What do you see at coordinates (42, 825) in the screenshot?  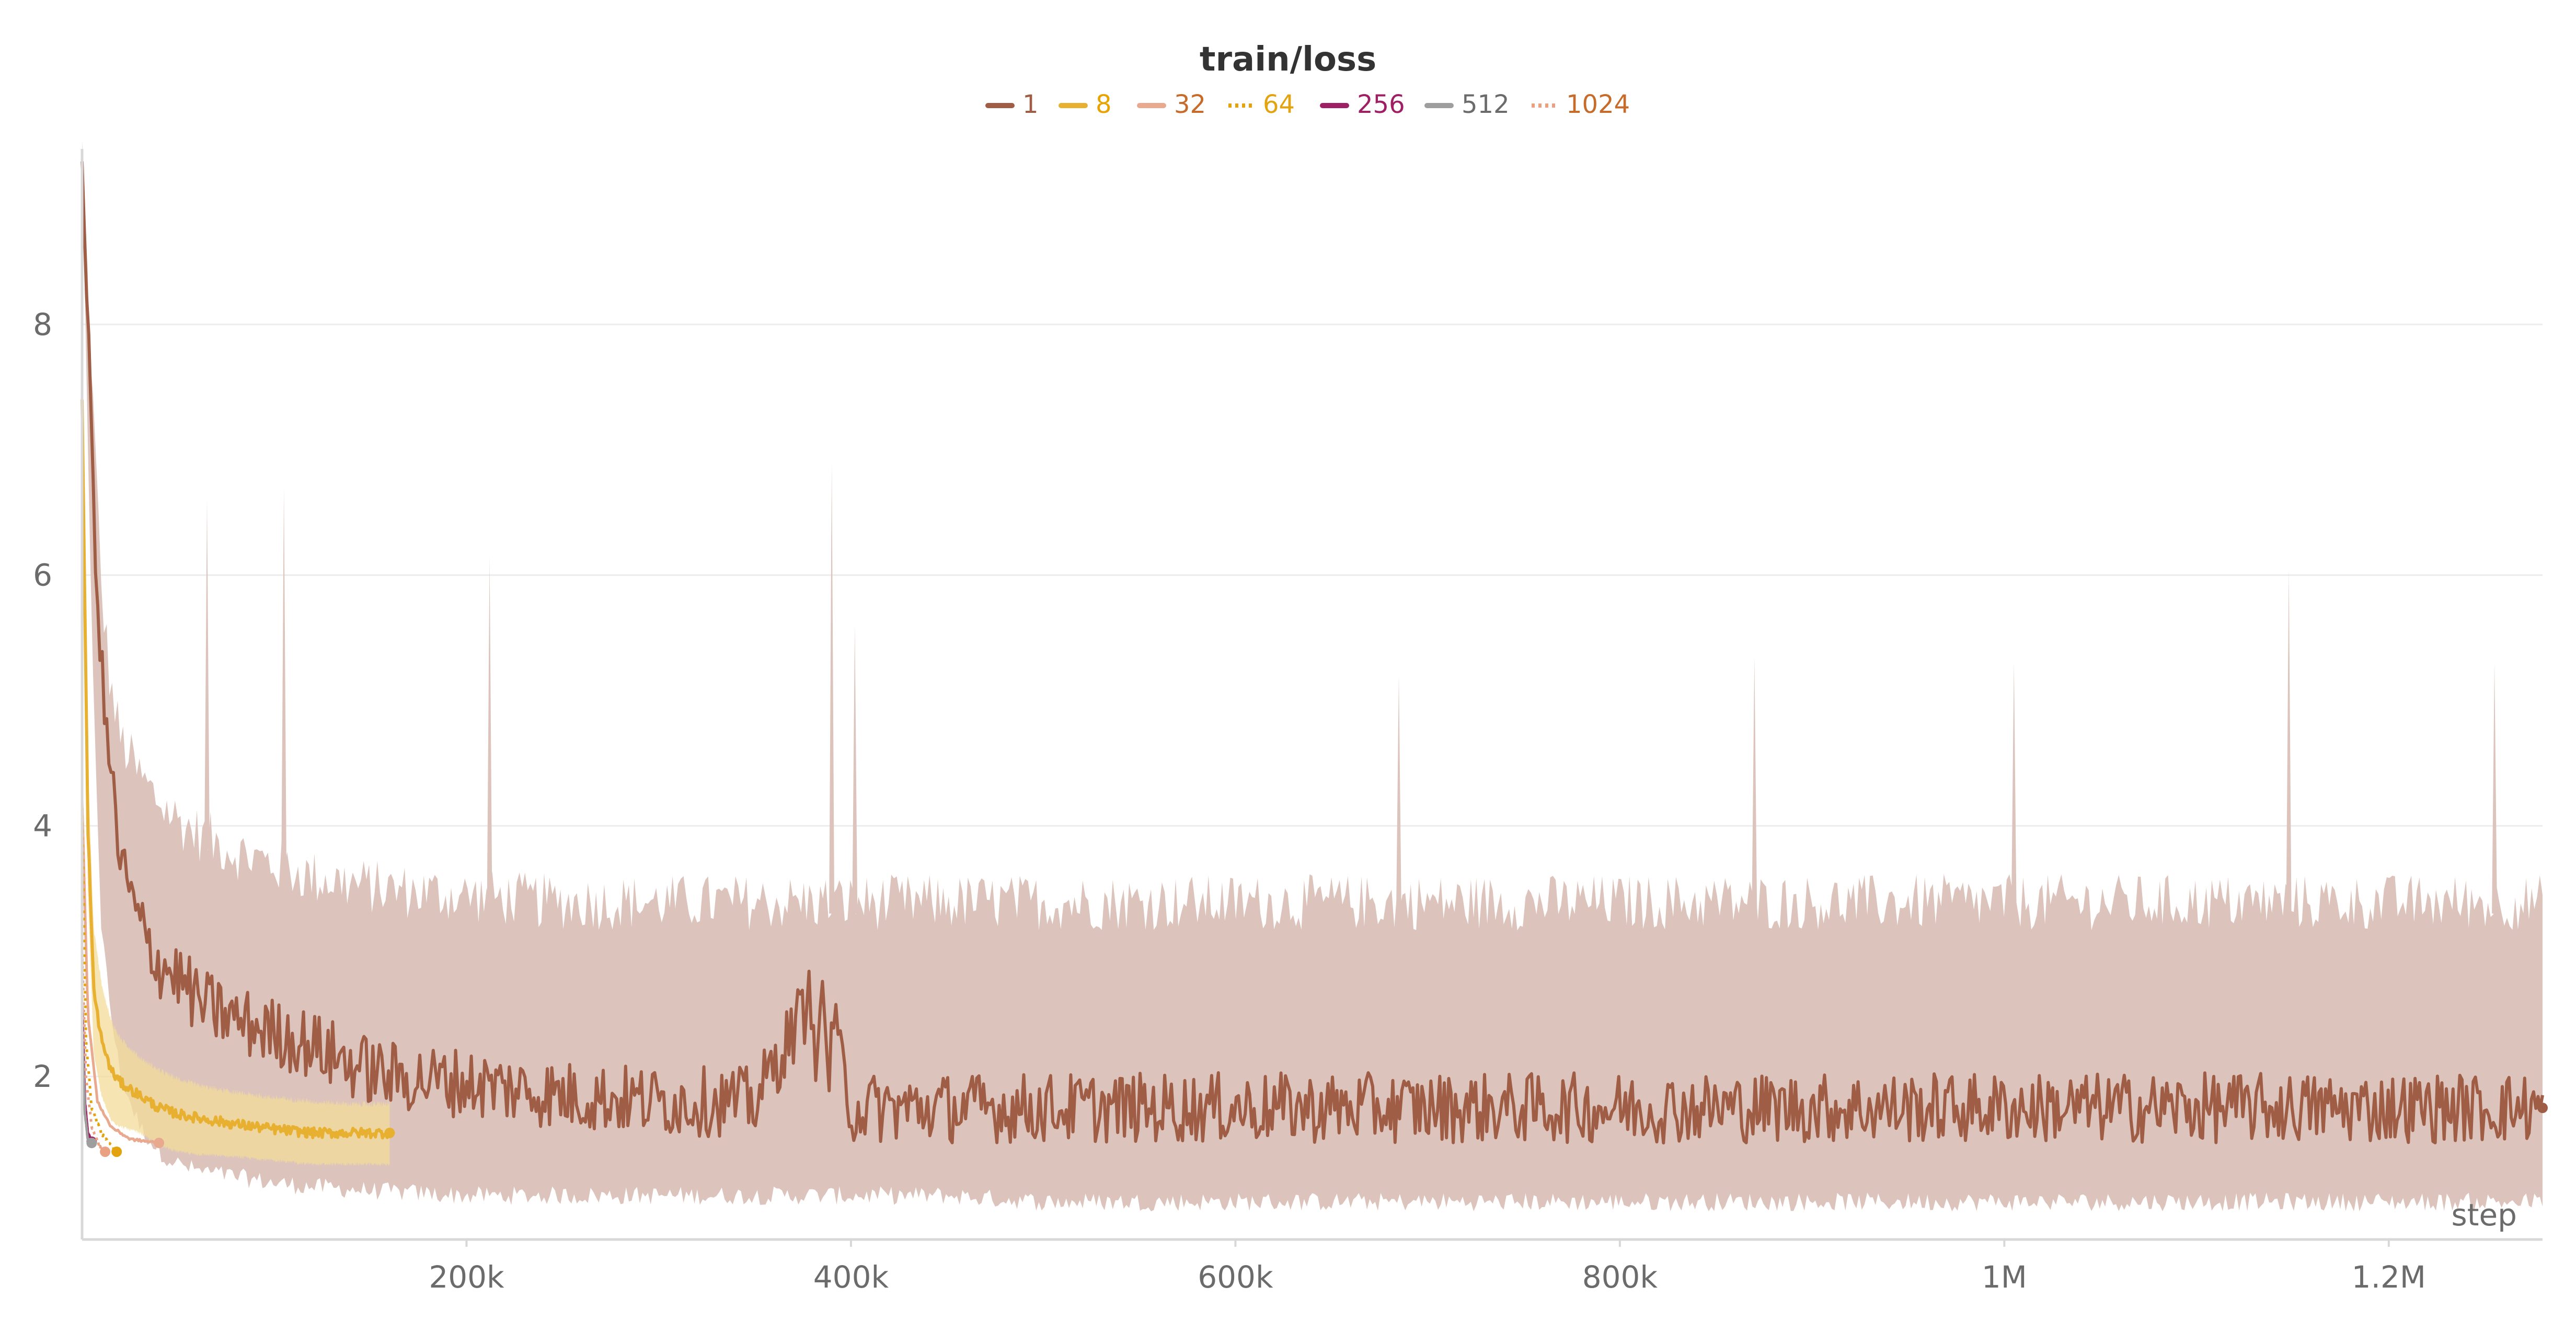 I see `y-tick-label-4: 4` at bounding box center [42, 825].